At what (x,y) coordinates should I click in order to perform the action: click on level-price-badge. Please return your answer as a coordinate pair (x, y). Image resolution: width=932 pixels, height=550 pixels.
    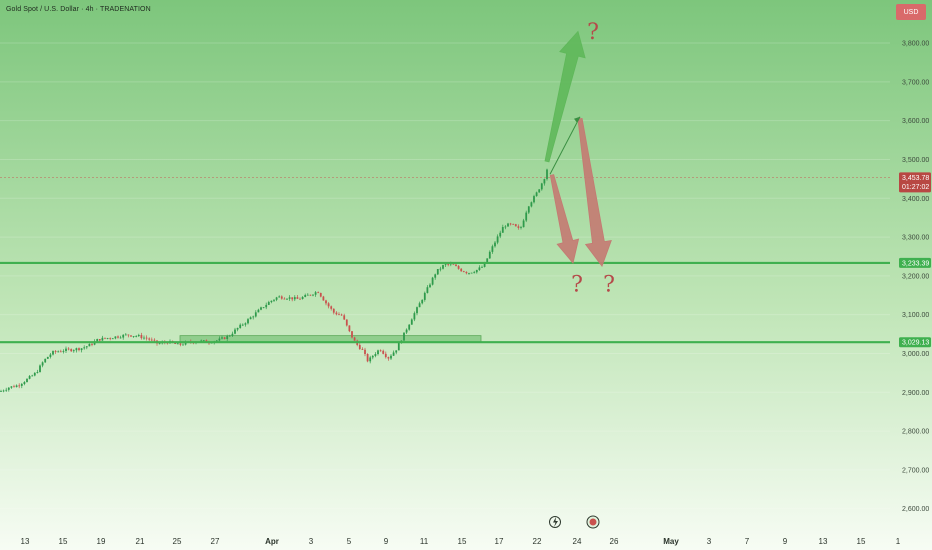
    Looking at the image, I should click on (915, 342).